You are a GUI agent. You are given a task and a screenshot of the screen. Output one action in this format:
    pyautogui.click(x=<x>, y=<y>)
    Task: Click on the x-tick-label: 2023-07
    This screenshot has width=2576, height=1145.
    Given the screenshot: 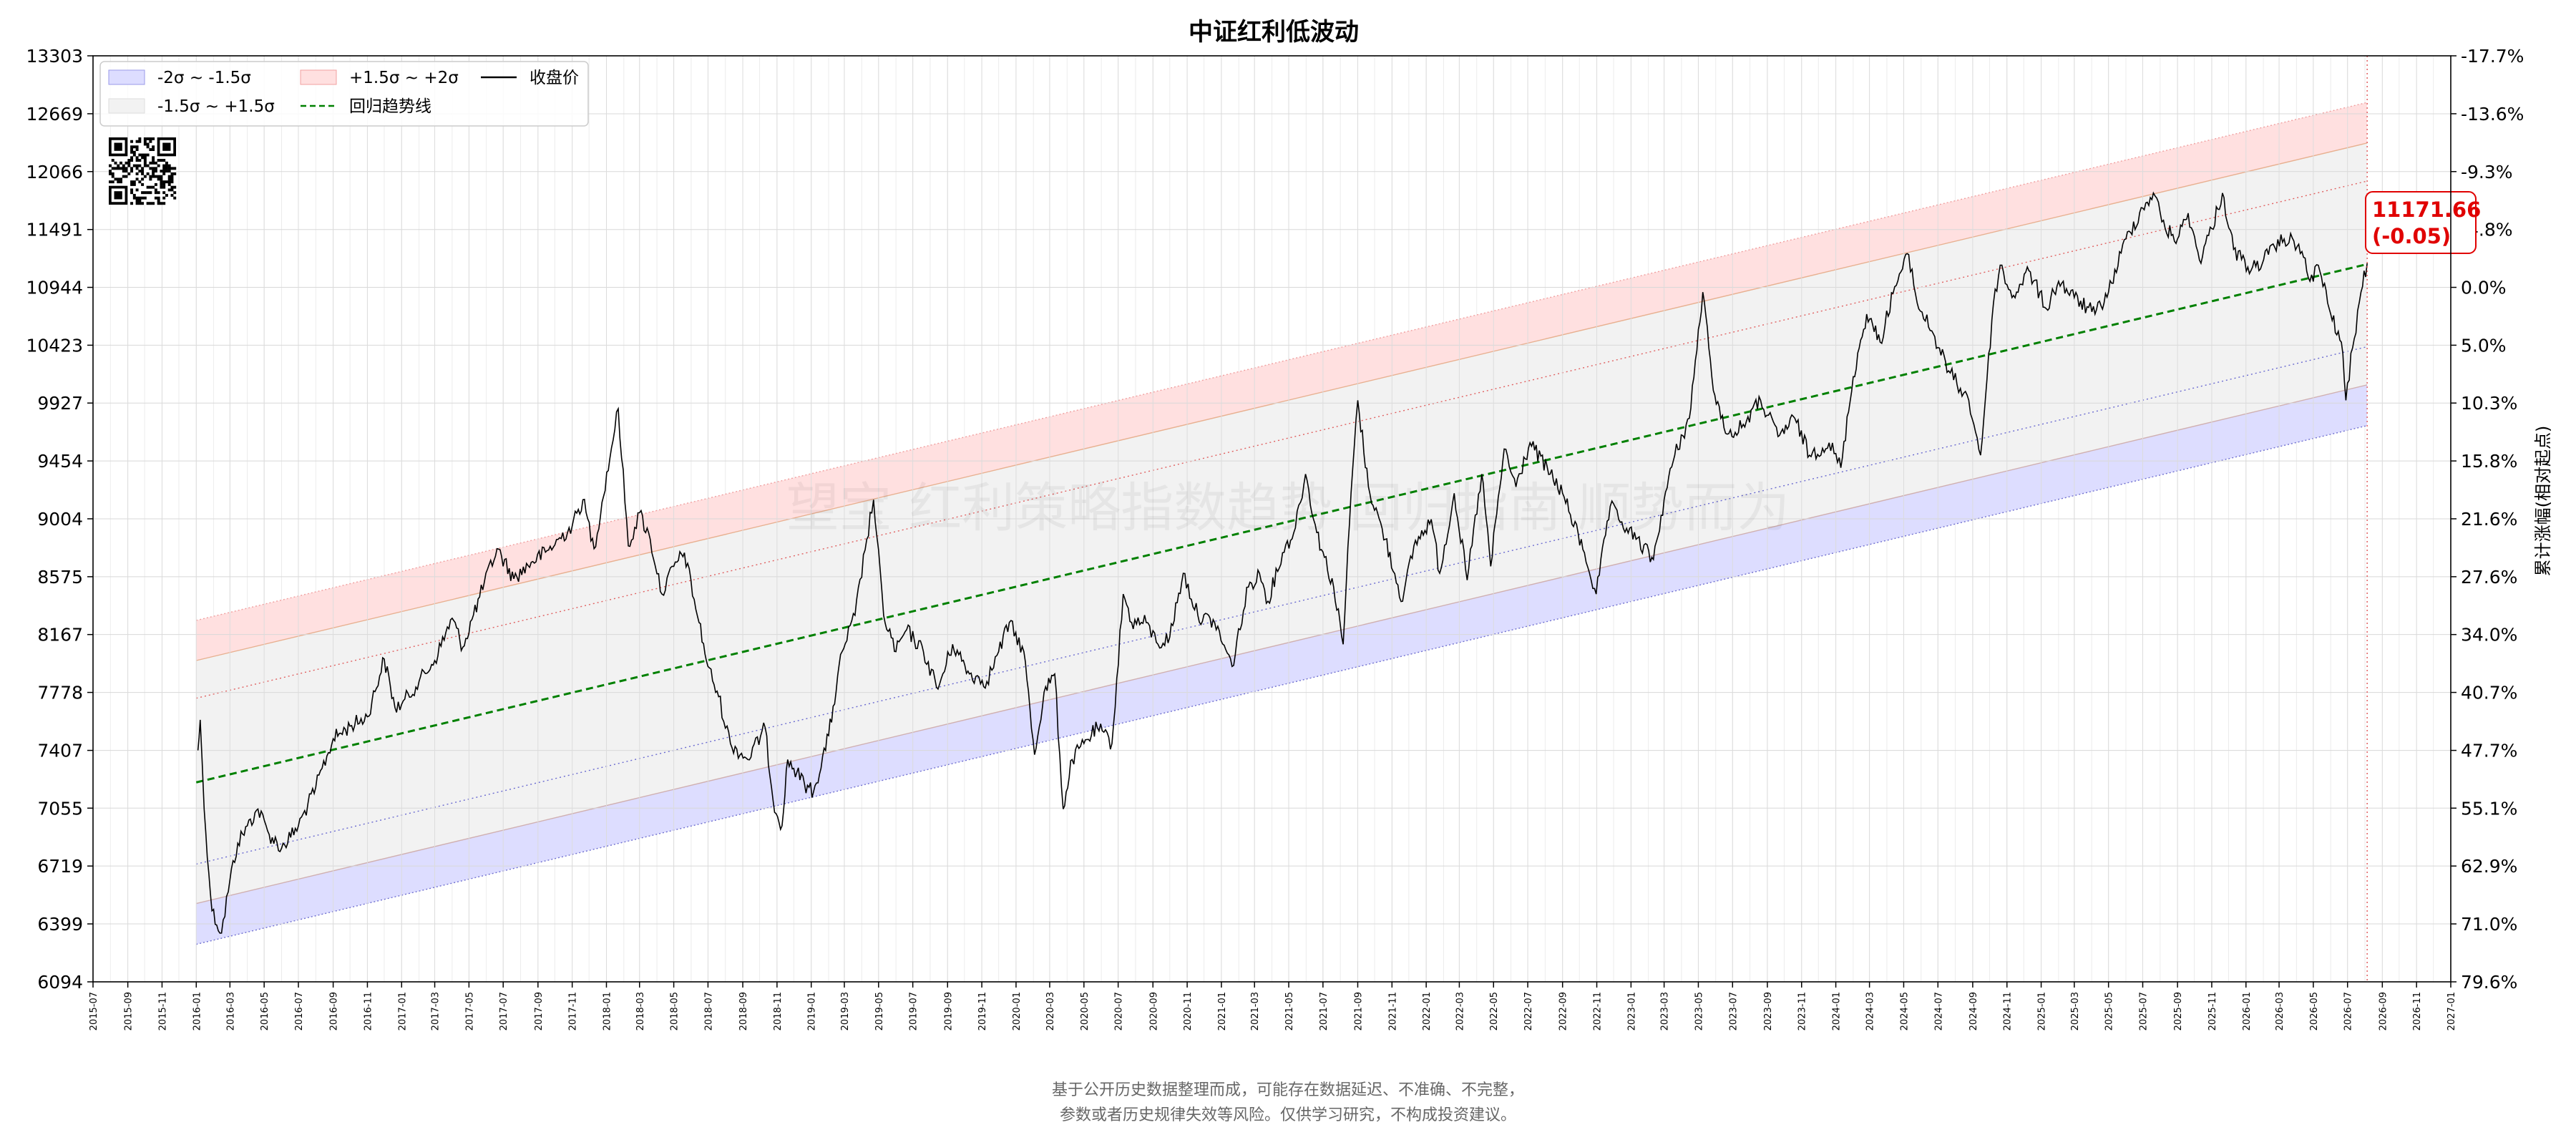 What is the action you would take?
    pyautogui.click(x=1733, y=1011)
    